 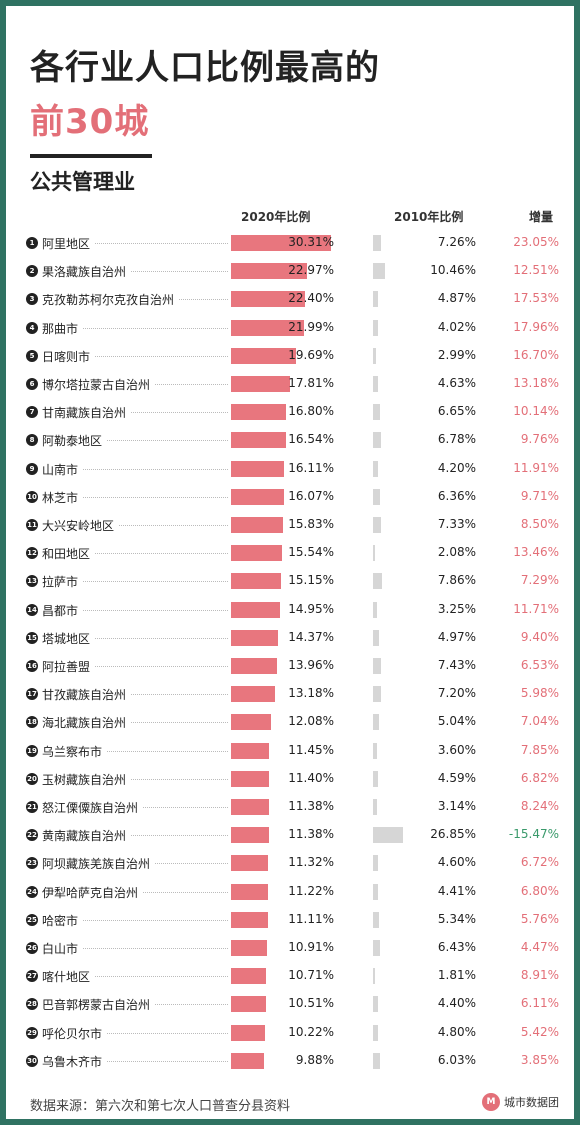 What do you see at coordinates (32, 1004) in the screenshot?
I see `rank-badge: 28` at bounding box center [32, 1004].